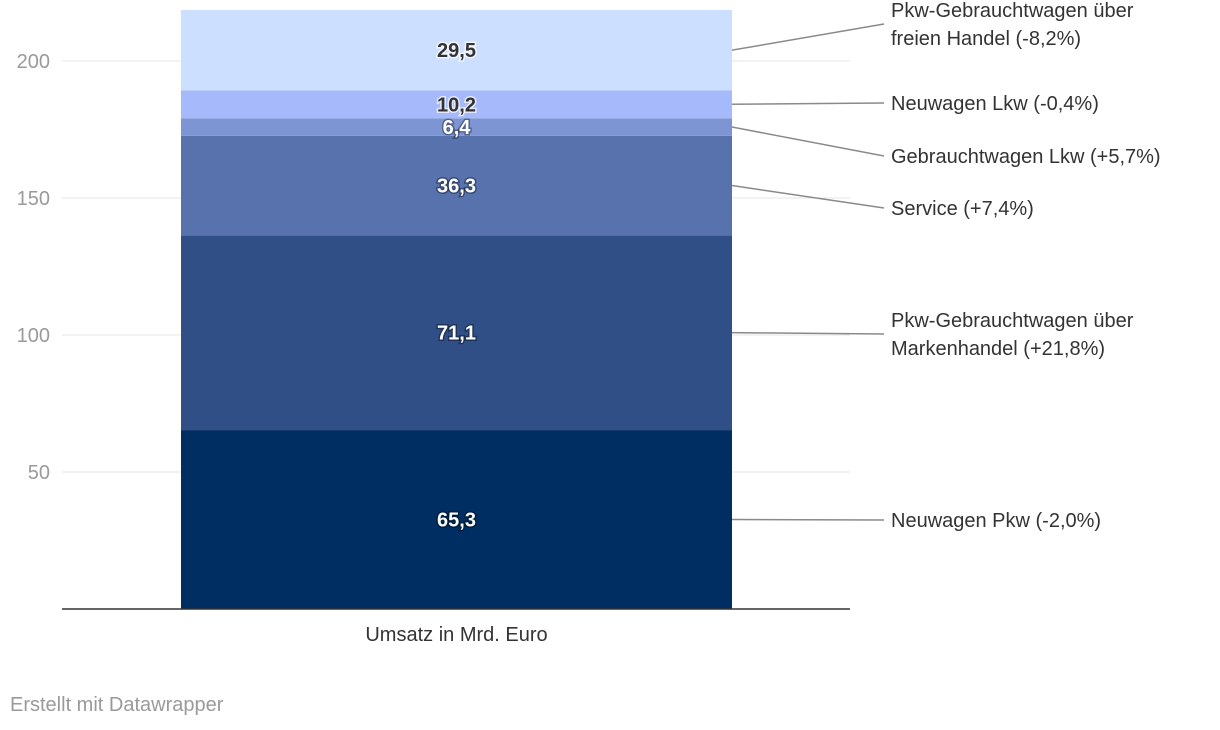  I want to click on series-label-line: Neuwagen Pkw (-2,0%), so click(996, 521).